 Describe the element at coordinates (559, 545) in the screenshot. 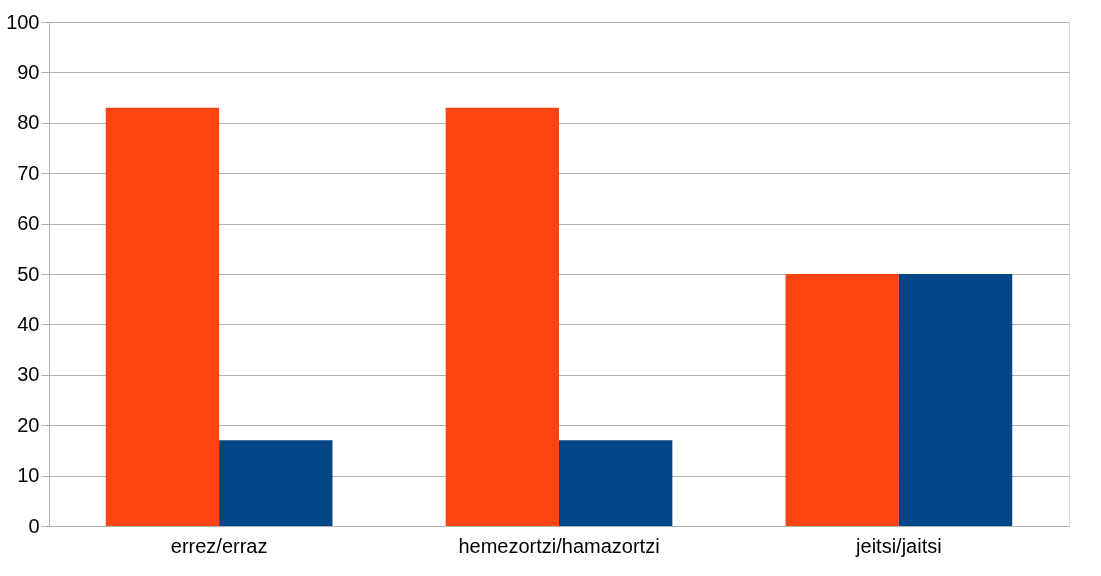

I see `x-tick-label: hemezortzi/hamazortzi` at that location.